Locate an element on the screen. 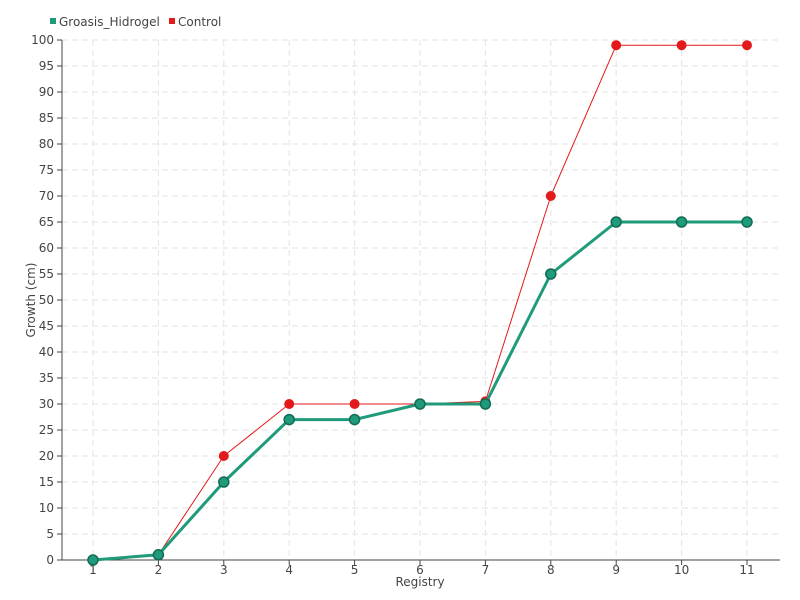 Image resolution: width=800 pixels, height=600 pixels. x-tick-label: 2 is located at coordinates (159, 570).